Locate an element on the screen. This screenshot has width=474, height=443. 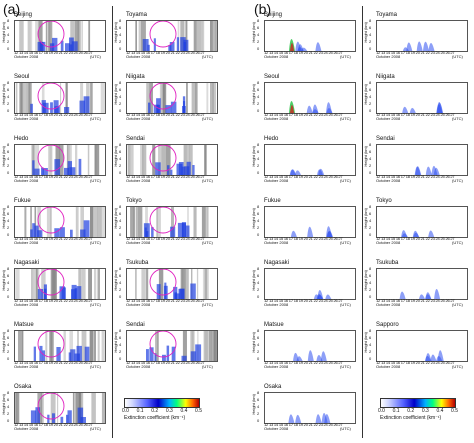
colorbar-tick: 0.1 is located at coordinates (140, 411).